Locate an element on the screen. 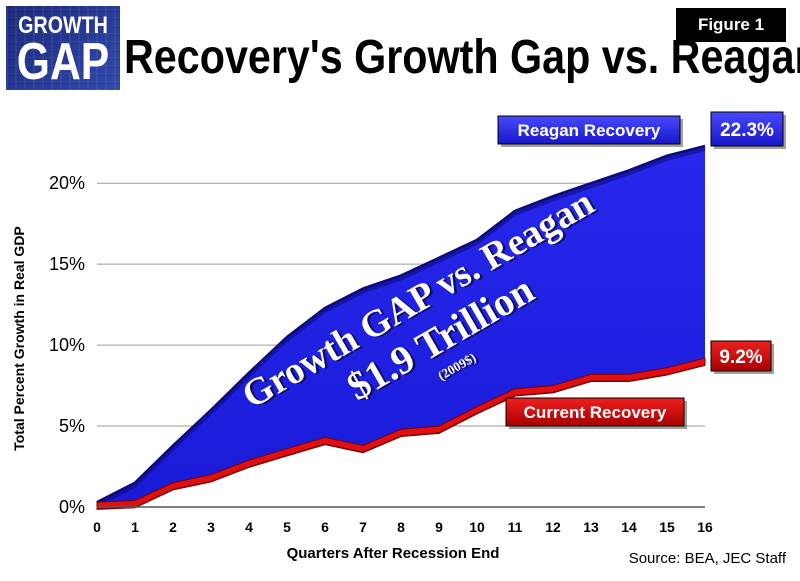  reagan-end-value-box is located at coordinates (747, 129).